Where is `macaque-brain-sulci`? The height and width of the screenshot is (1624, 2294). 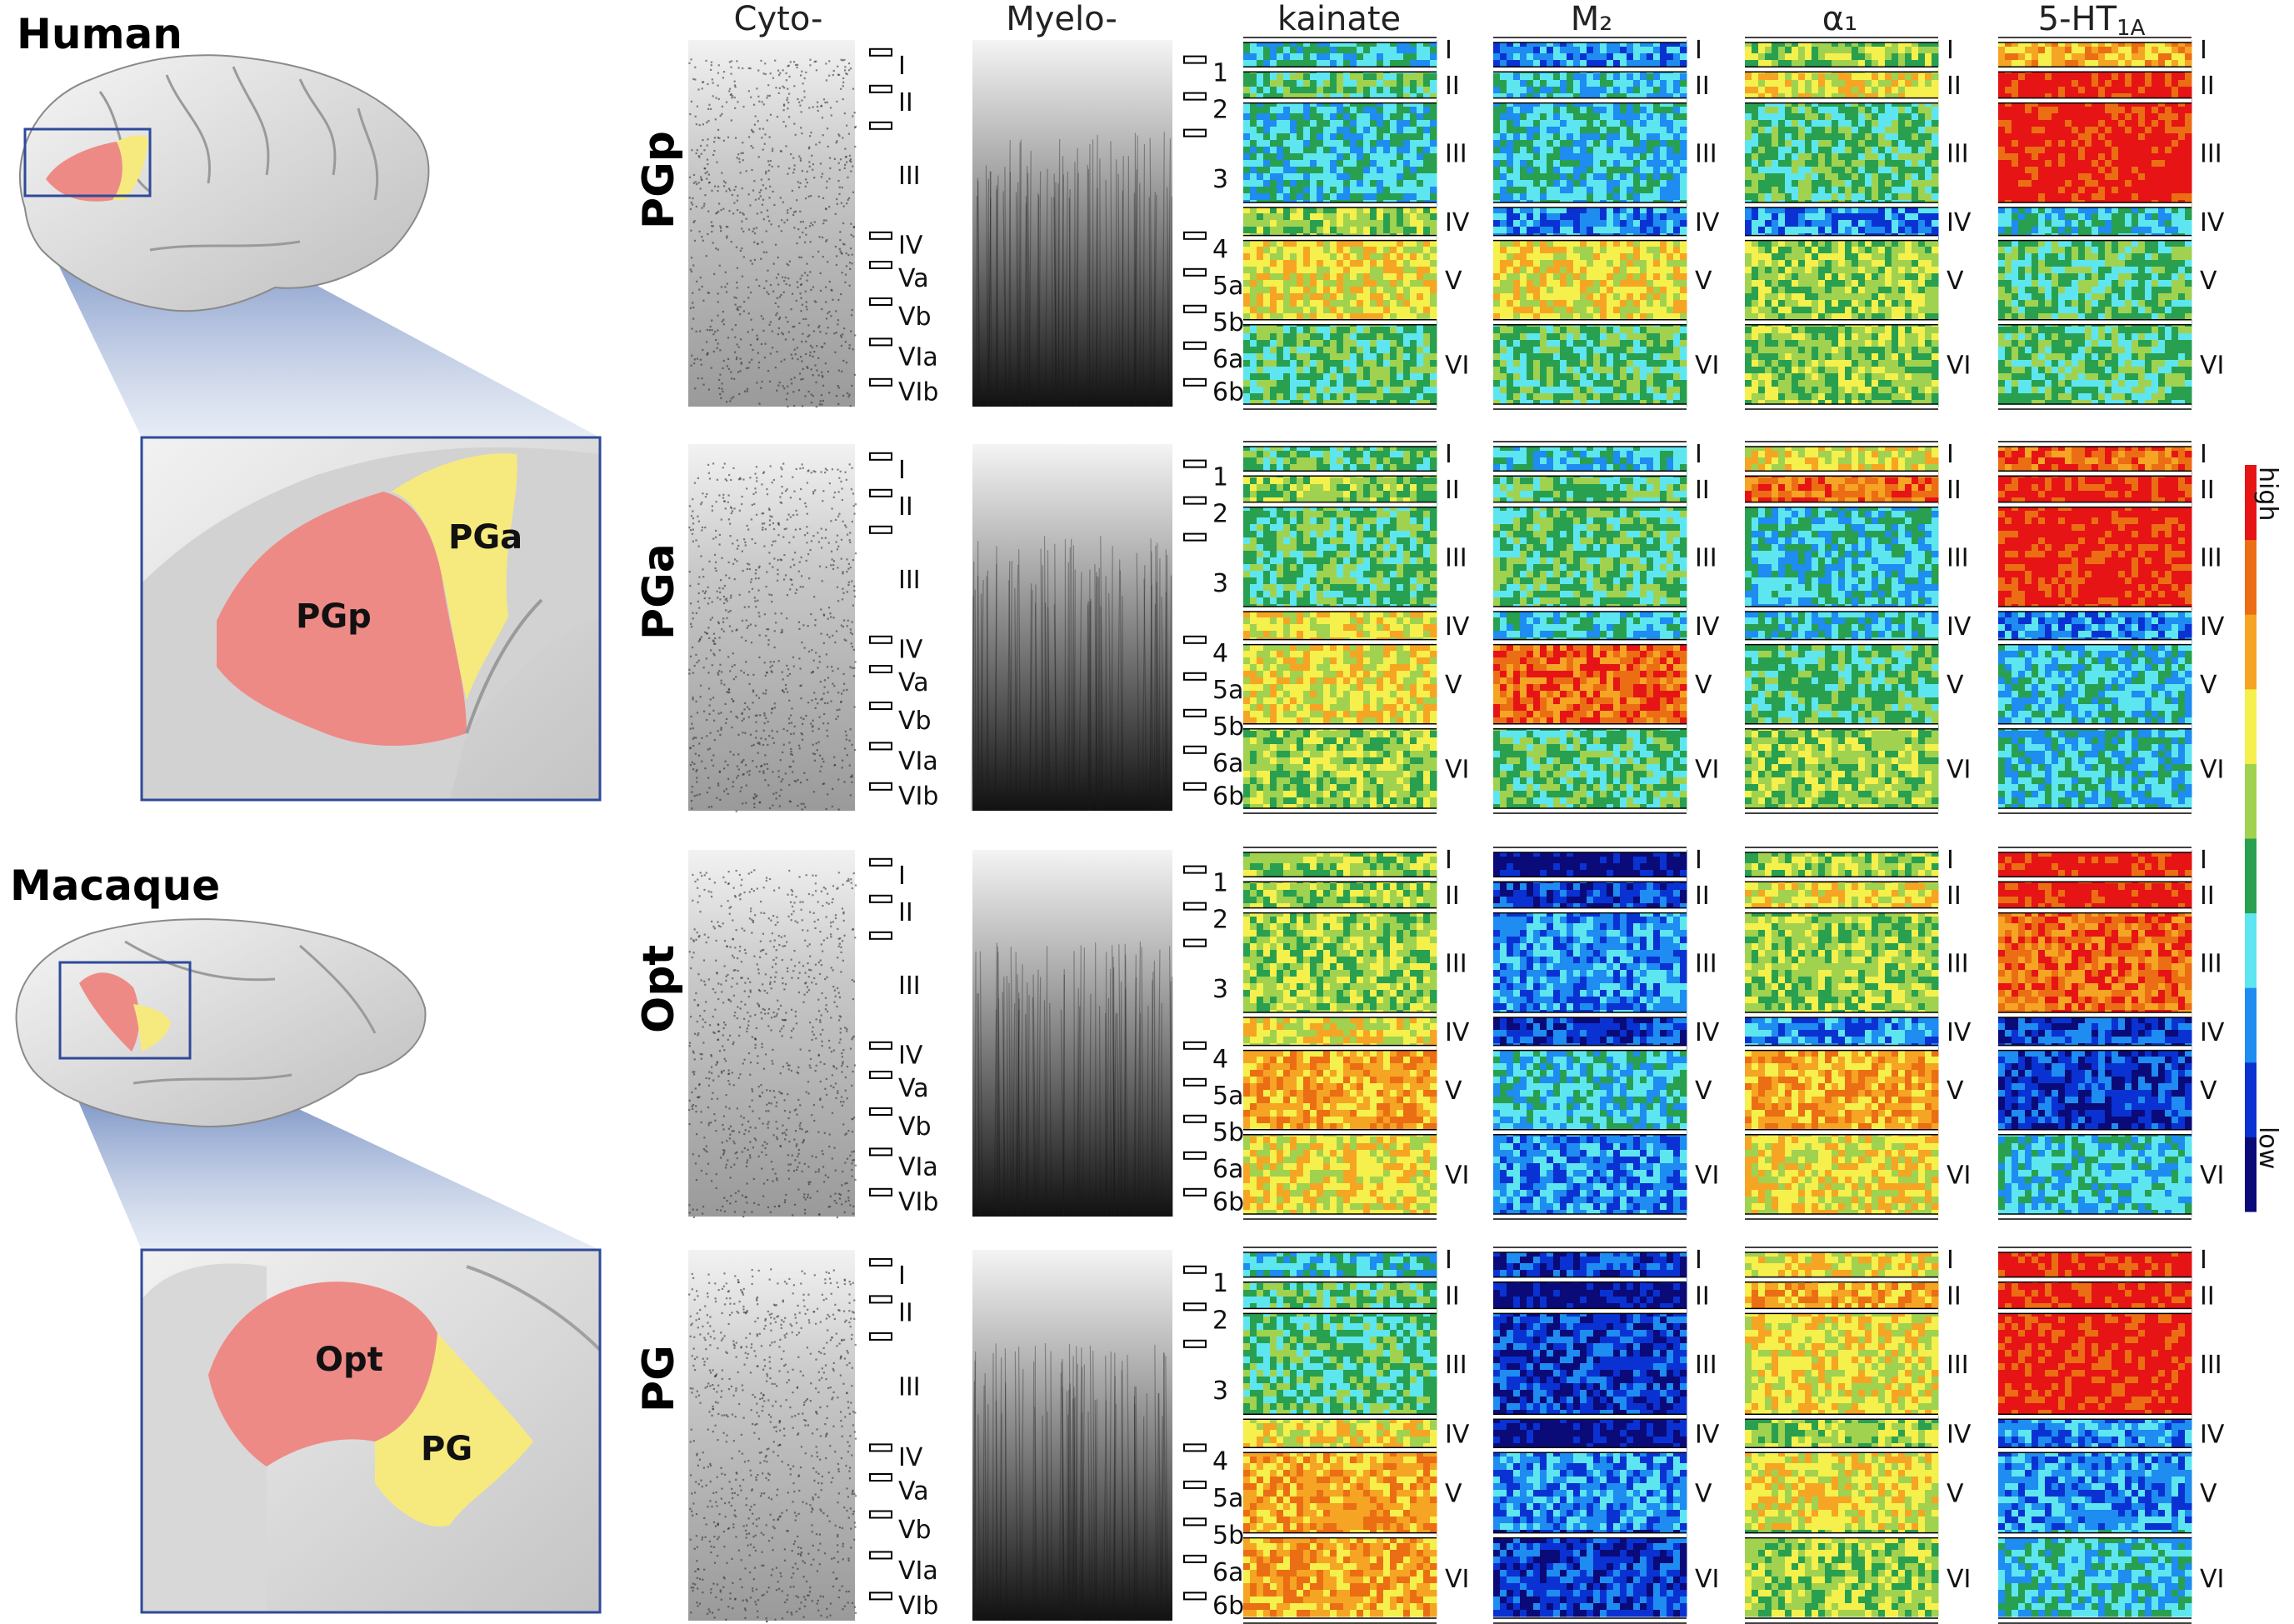 macaque-brain-sulci is located at coordinates (250, 1012).